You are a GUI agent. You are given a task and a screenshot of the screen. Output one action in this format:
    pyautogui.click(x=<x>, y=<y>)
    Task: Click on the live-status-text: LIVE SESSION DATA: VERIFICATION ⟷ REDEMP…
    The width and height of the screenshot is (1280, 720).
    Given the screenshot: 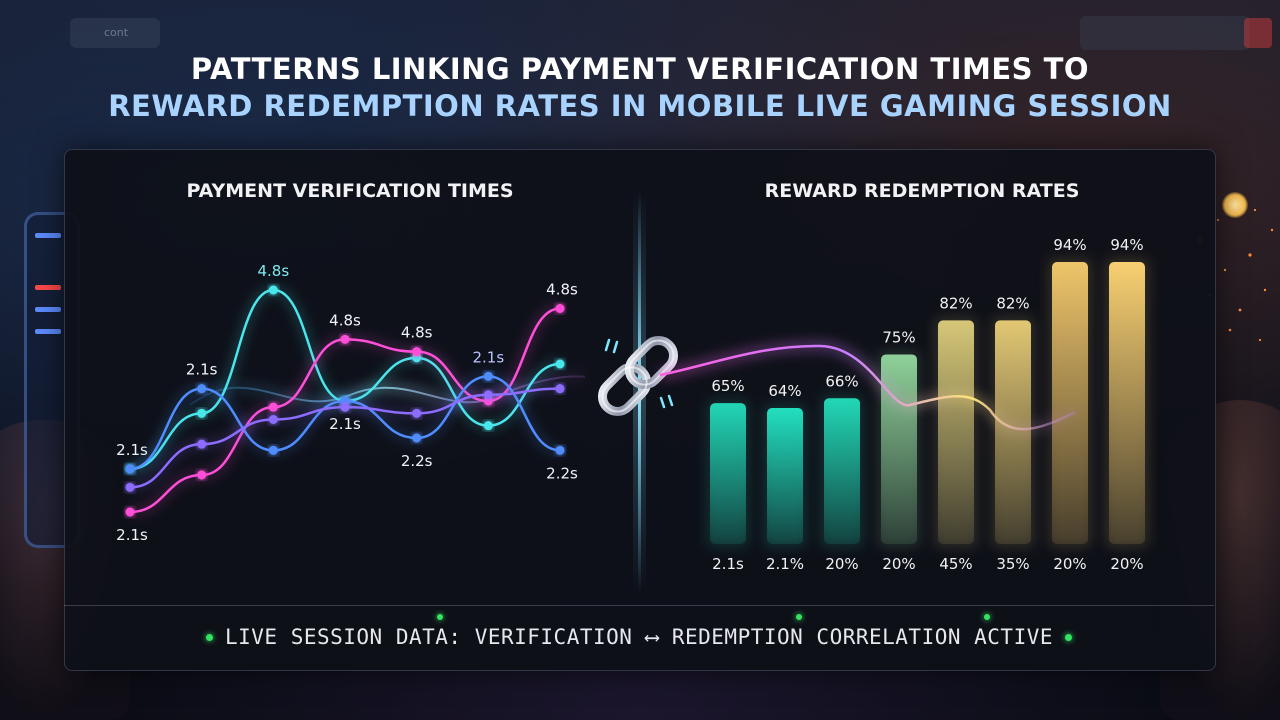 What is the action you would take?
    pyautogui.click(x=638, y=637)
    